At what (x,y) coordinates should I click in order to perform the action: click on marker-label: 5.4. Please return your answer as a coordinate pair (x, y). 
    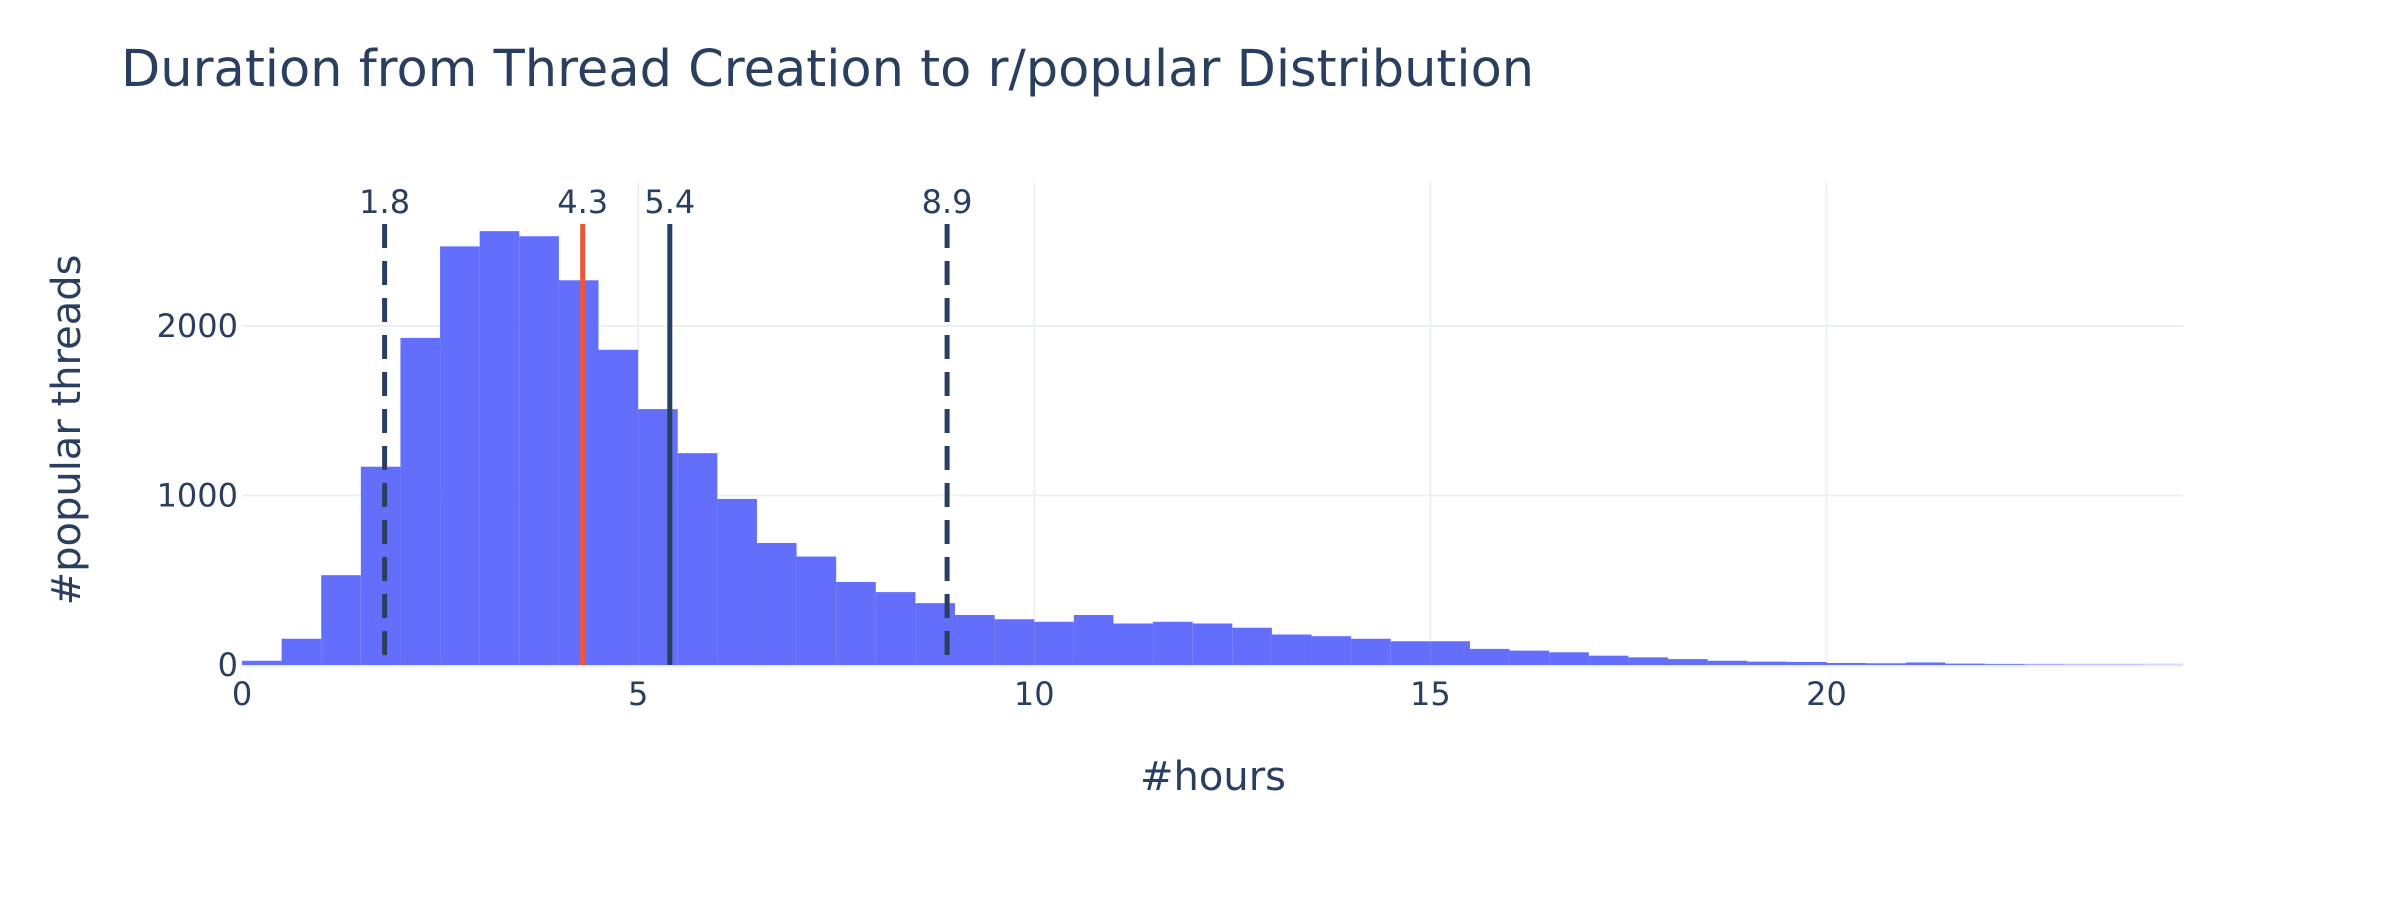
    Looking at the image, I should click on (669, 202).